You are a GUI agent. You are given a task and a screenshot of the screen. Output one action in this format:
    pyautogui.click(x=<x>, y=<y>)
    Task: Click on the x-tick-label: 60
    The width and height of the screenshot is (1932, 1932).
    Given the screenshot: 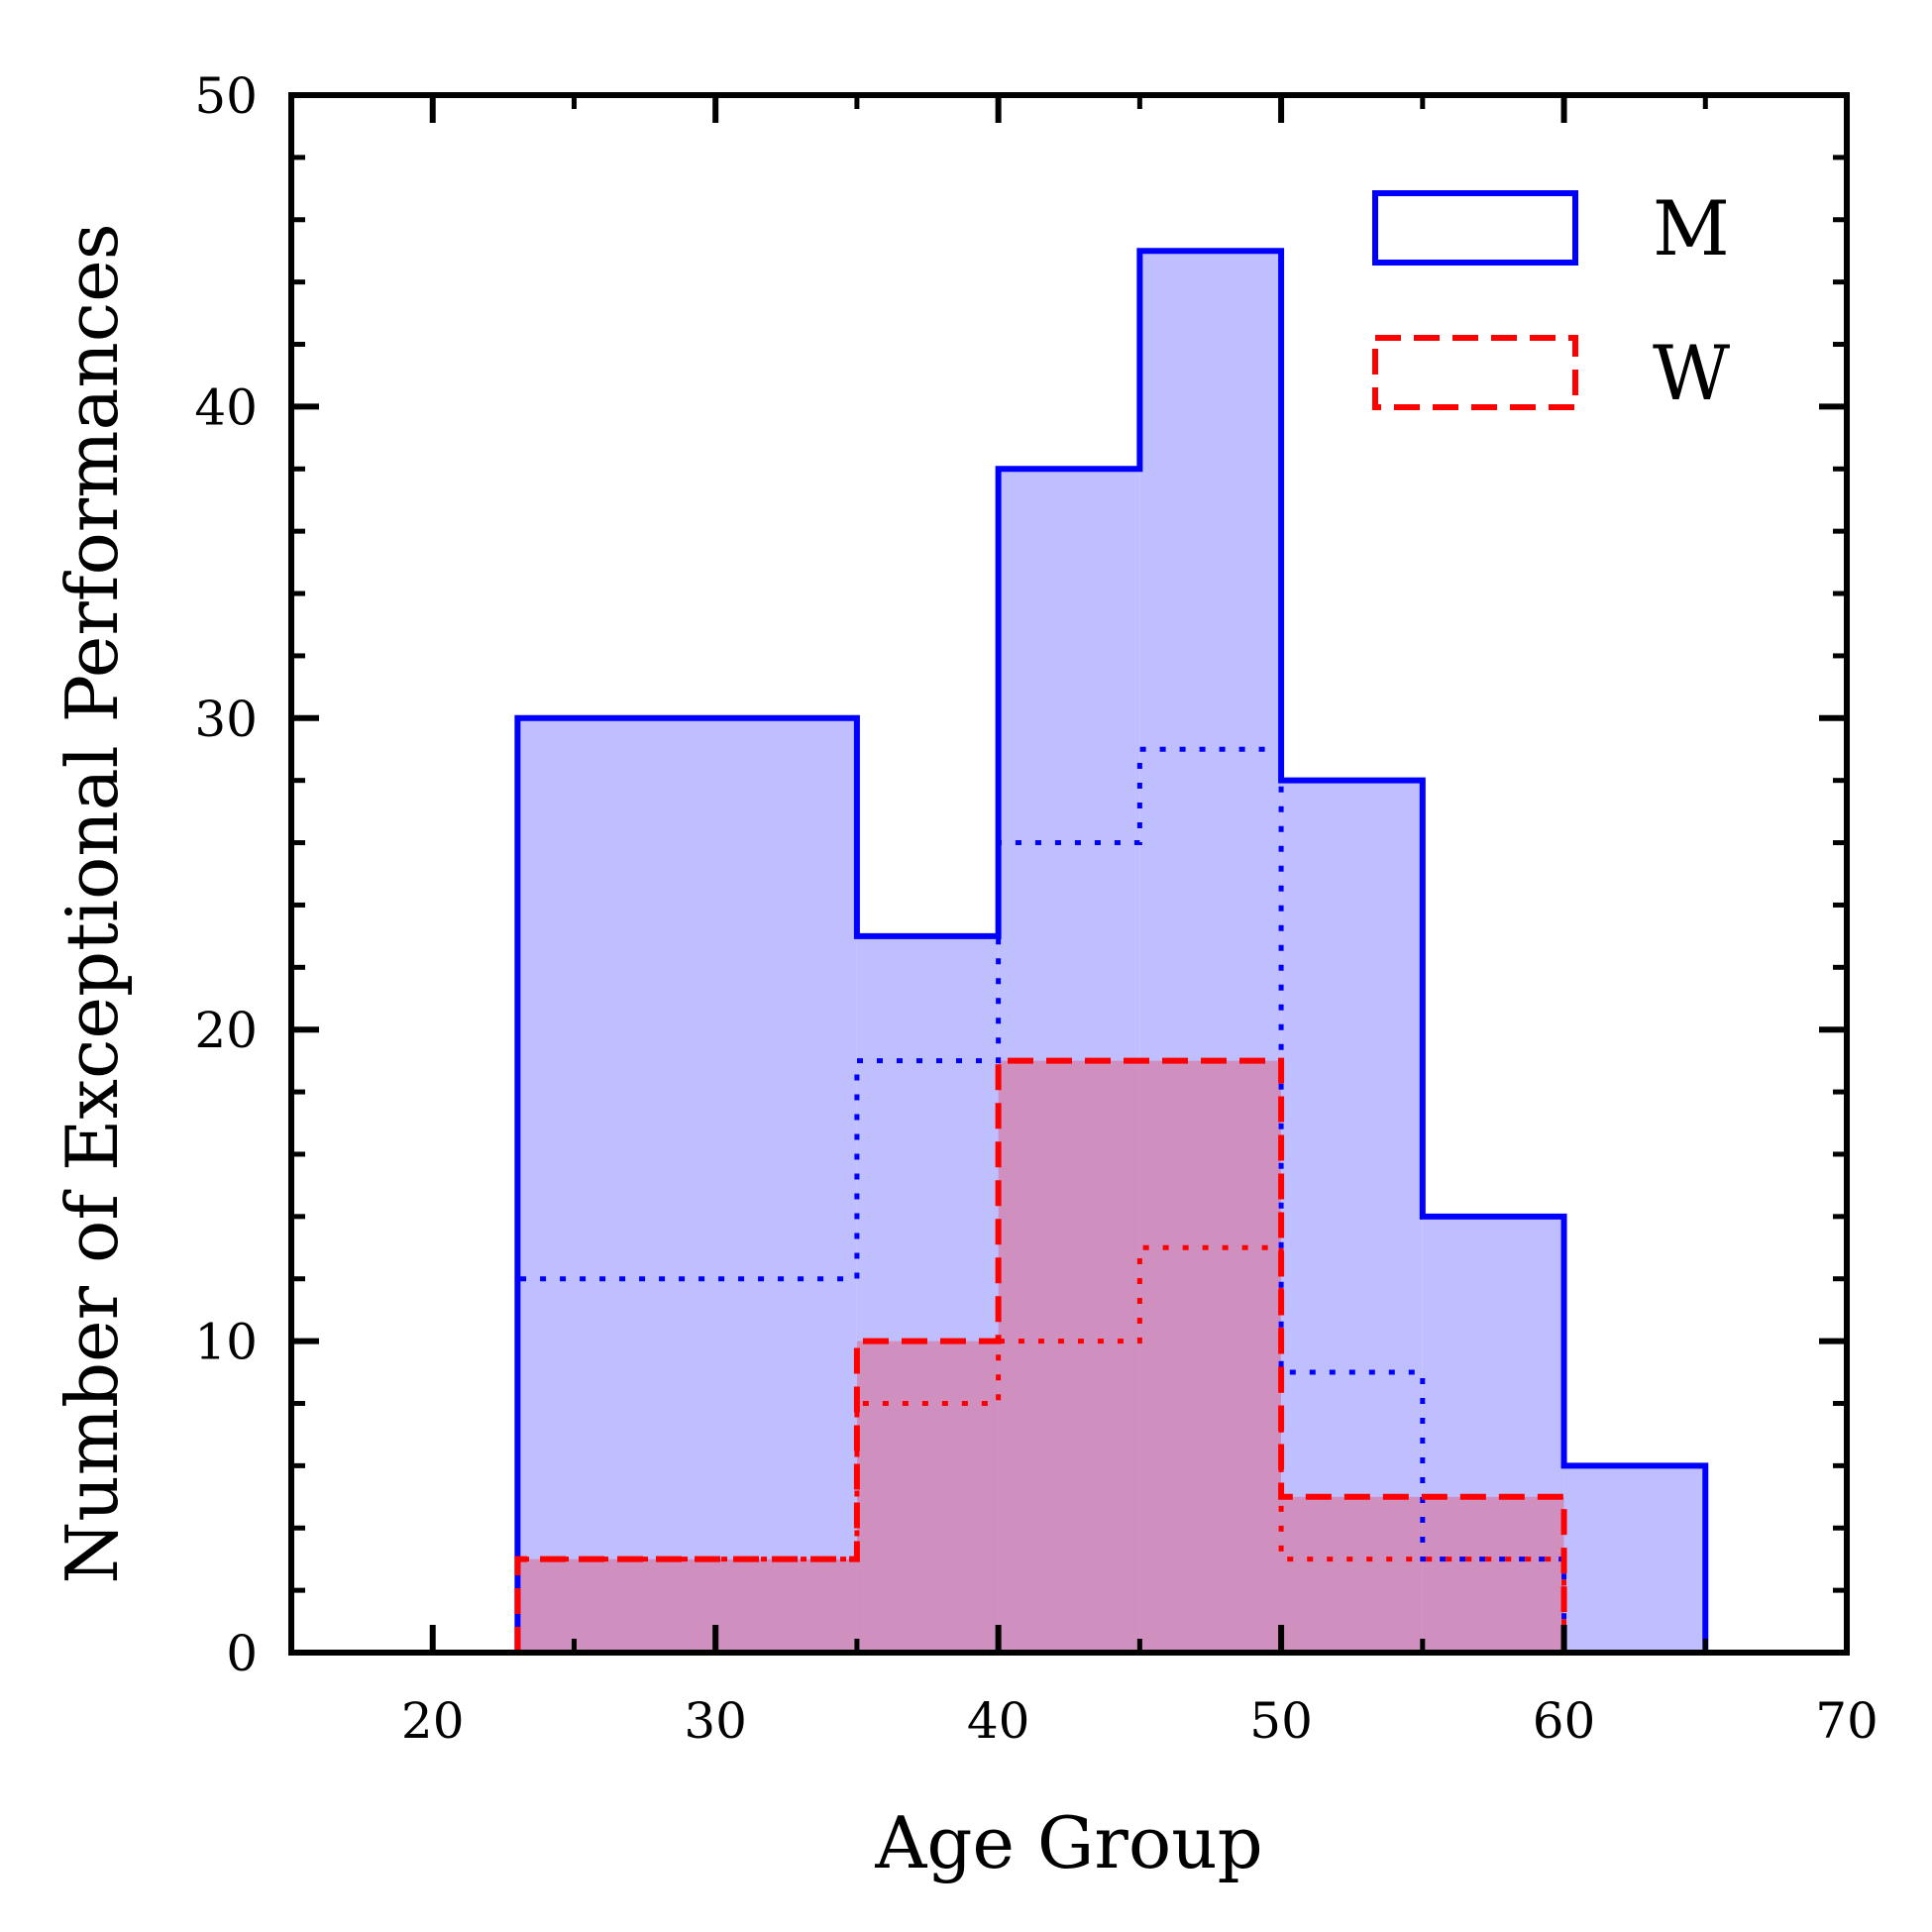 What is the action you would take?
    pyautogui.click(x=1564, y=1721)
    